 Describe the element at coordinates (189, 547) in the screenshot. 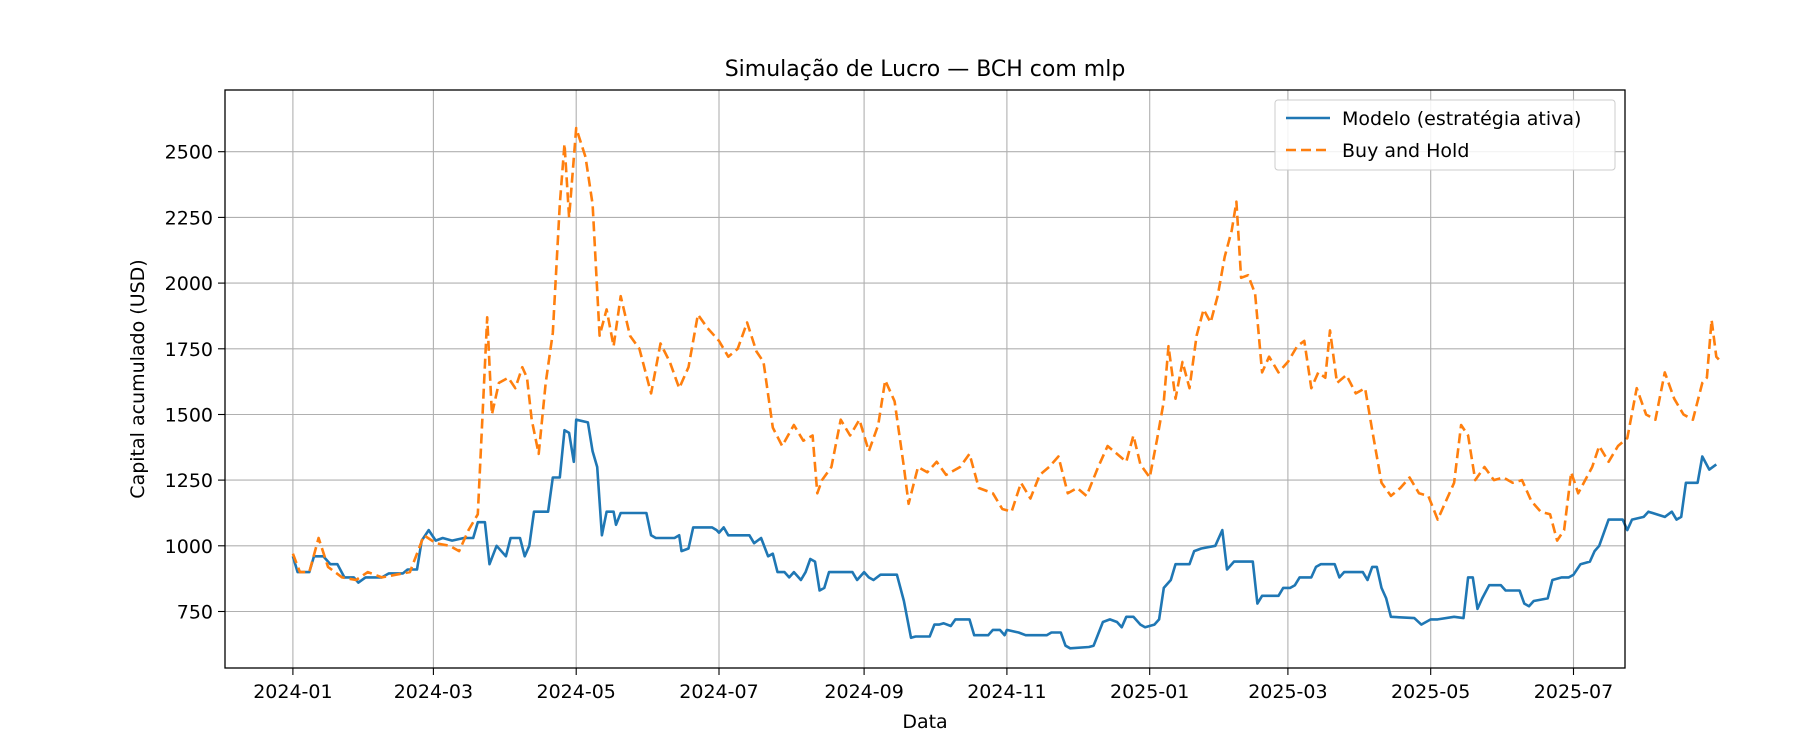

I see `y-tick-label: 1000` at that location.